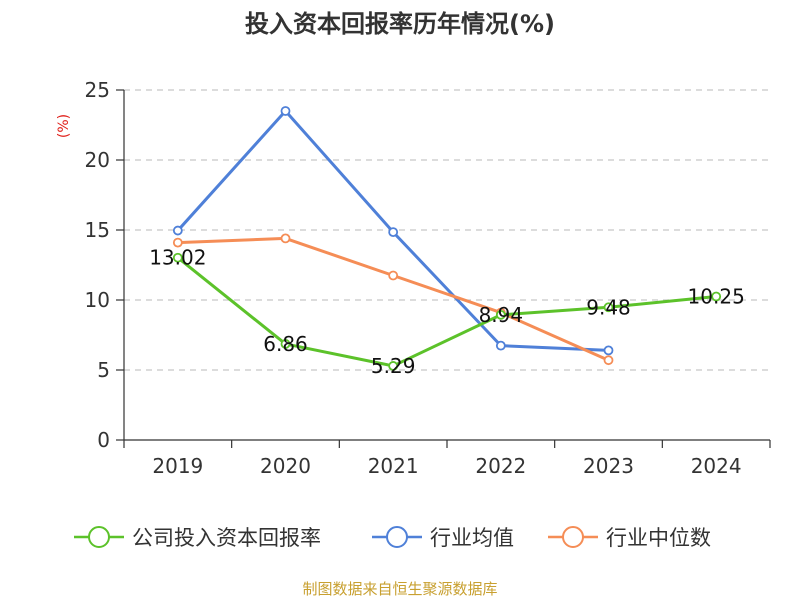 The height and width of the screenshot is (600, 800). I want to click on data-label: 13.02, so click(177, 258).